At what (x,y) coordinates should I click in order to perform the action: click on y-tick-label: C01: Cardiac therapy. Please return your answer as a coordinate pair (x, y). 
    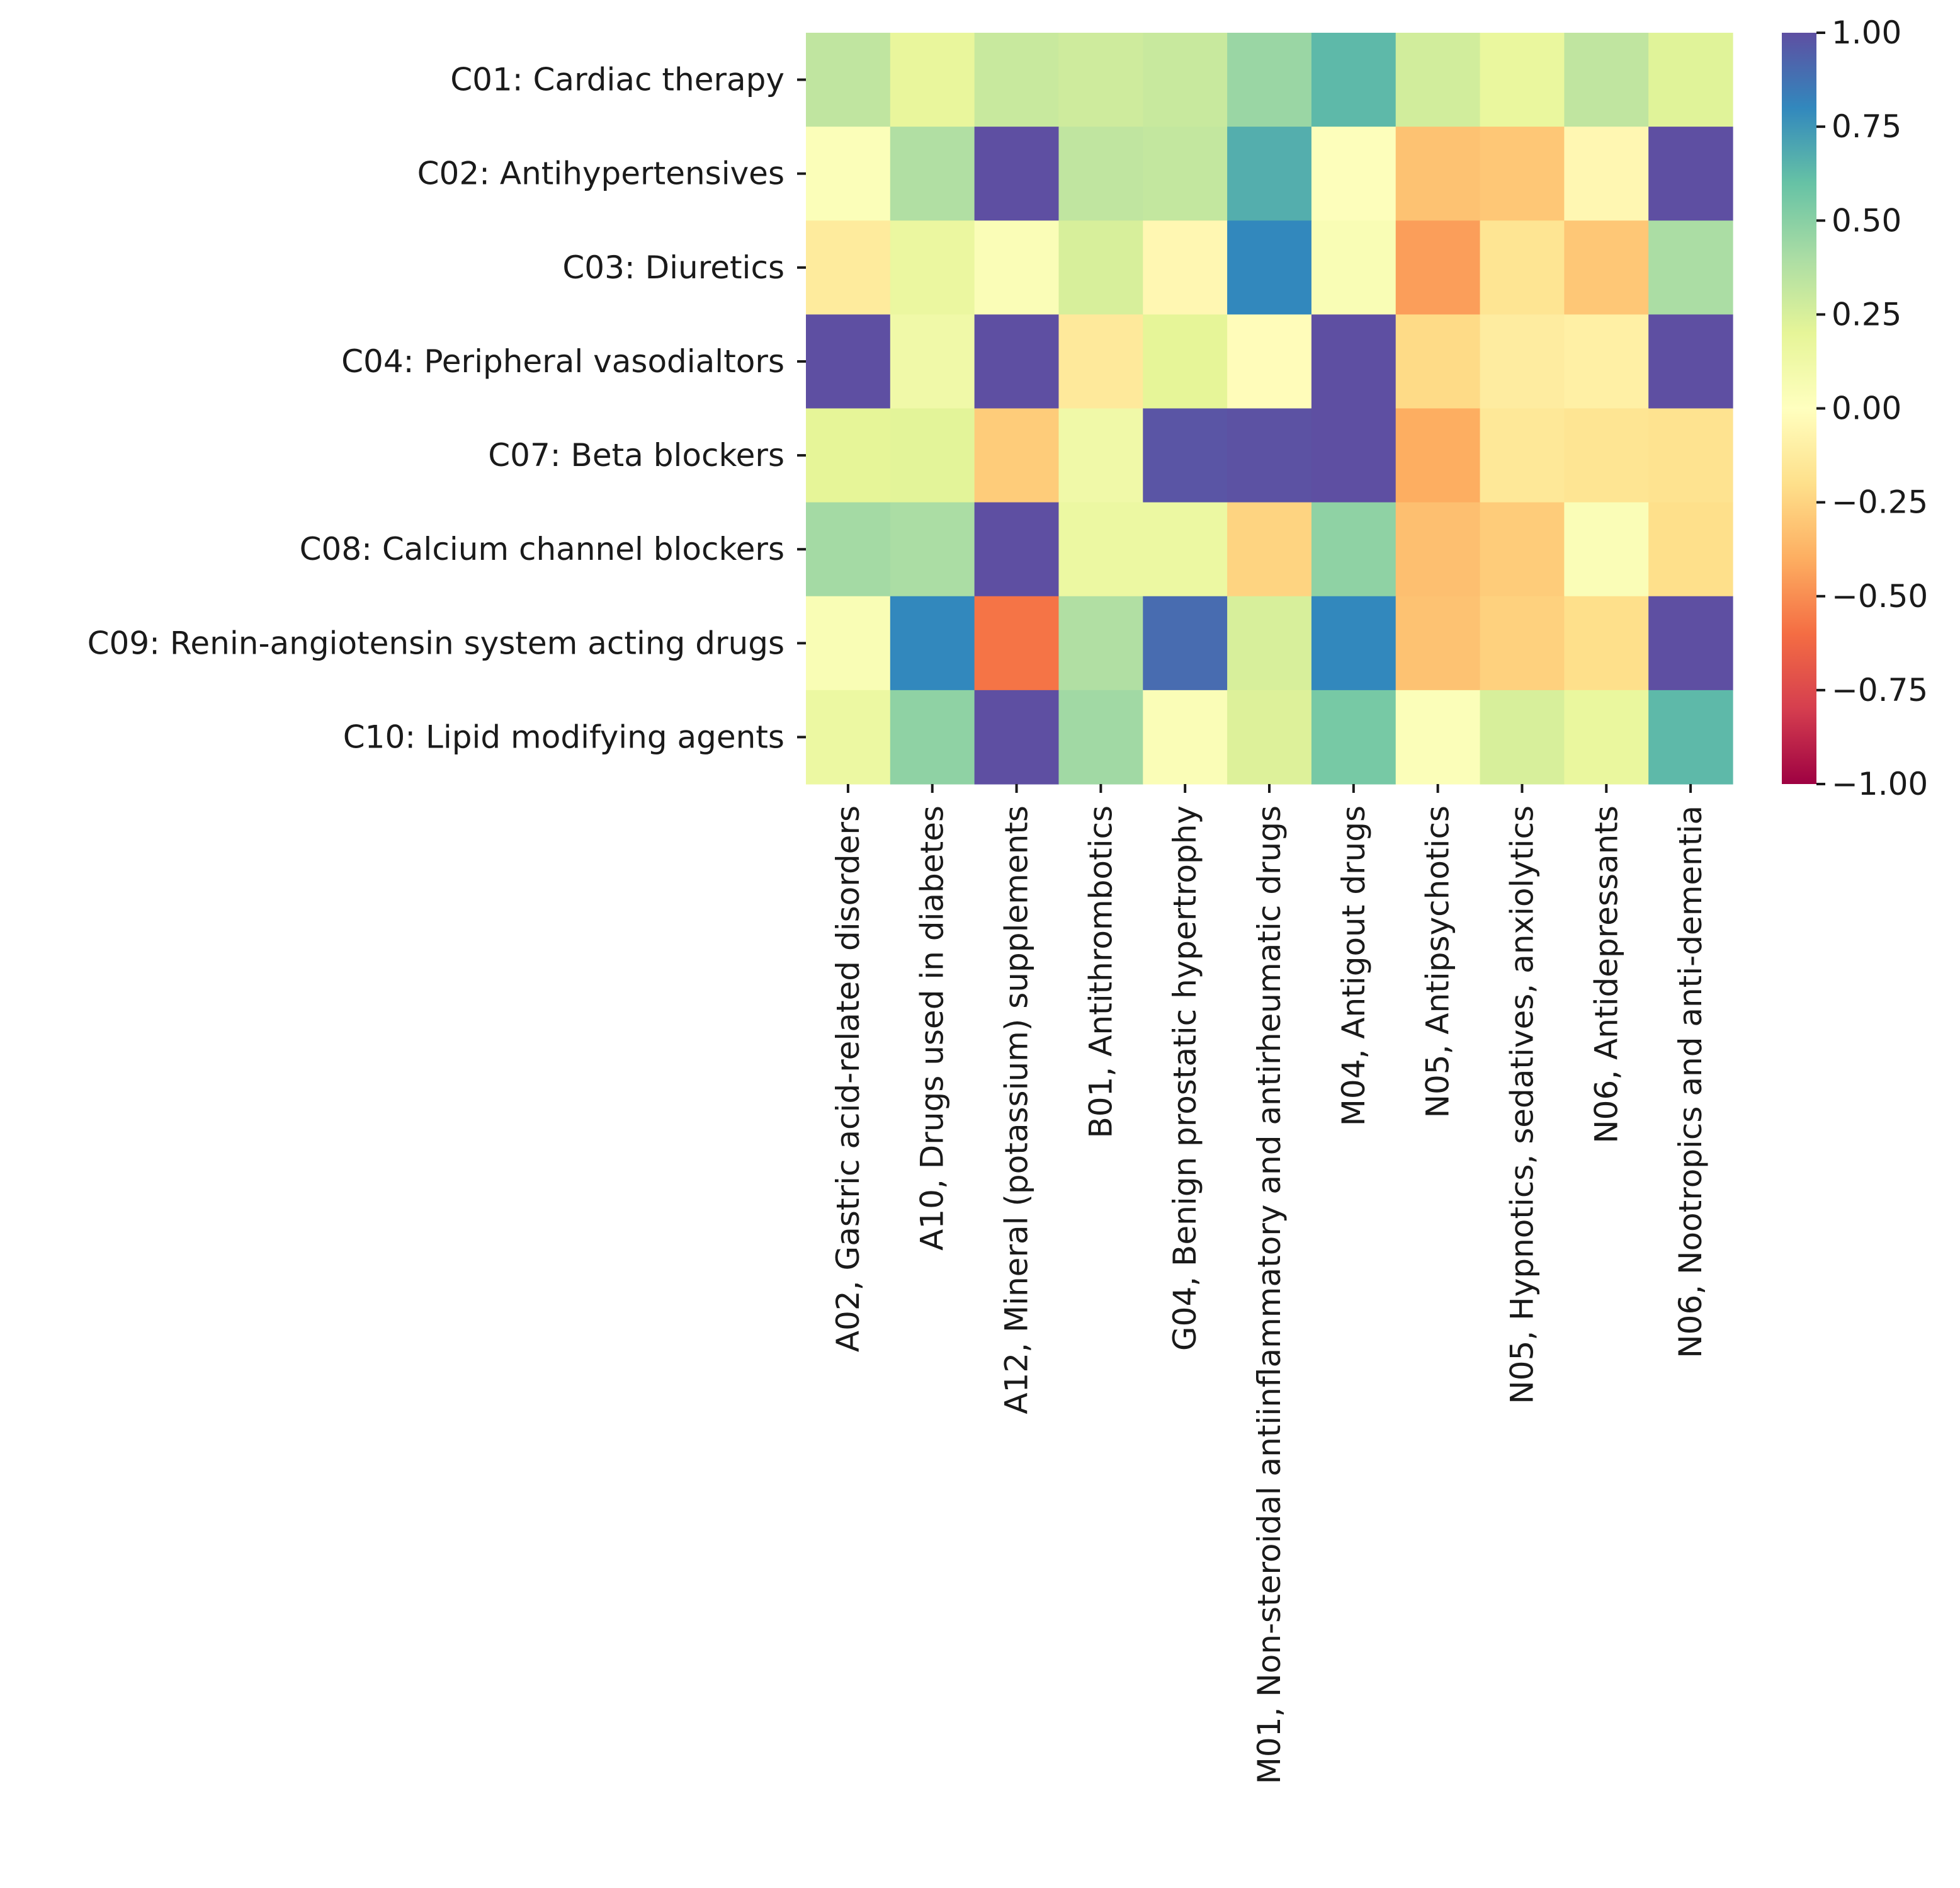
    Looking at the image, I should click on (617, 80).